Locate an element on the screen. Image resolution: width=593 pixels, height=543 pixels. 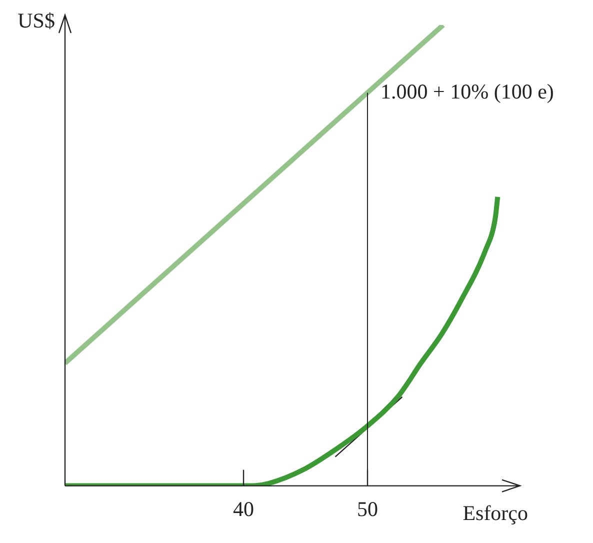
x-tick-label: 40 is located at coordinates (243, 508).